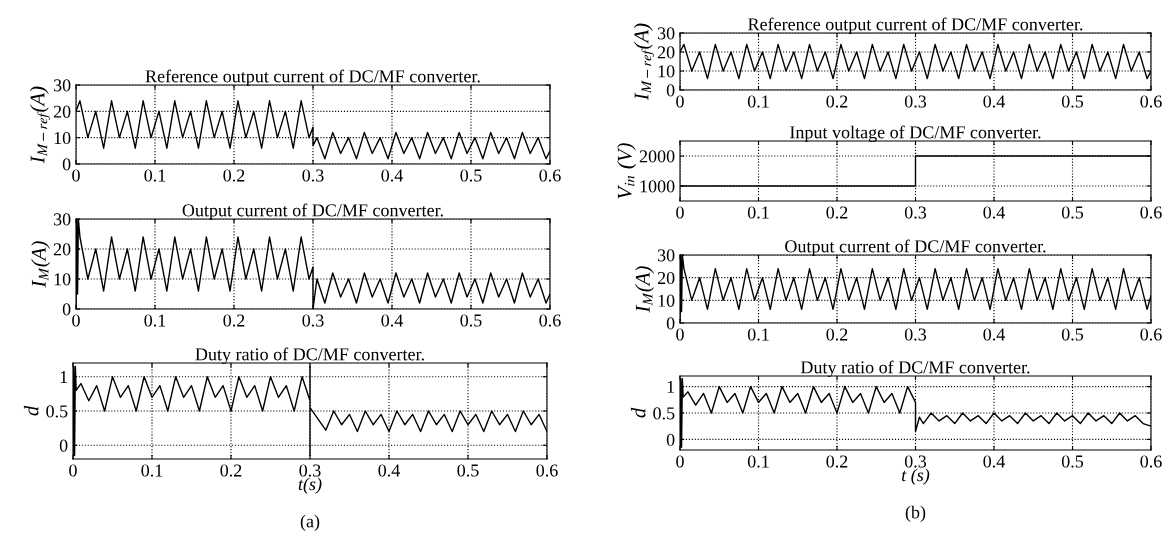 The image size is (1165, 545). I want to click on x-axis-title: t(s), so click(310, 485).